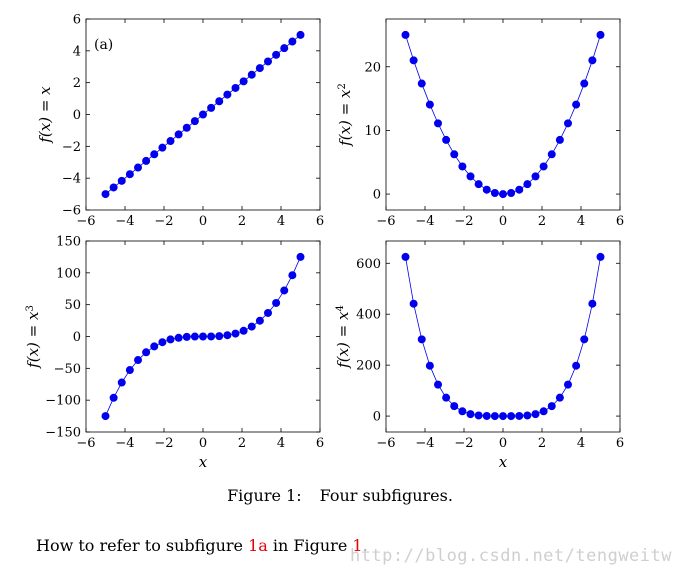  Describe the element at coordinates (503, 443) in the screenshot. I see `x-tick-label: 0` at that location.